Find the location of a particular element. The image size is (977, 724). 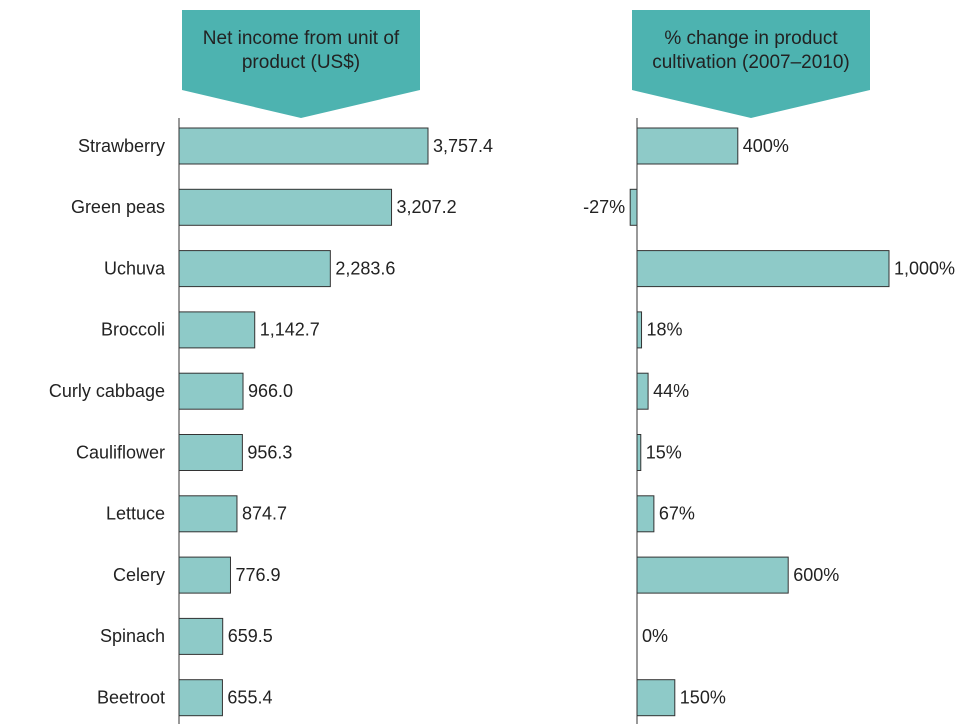

value-label: 956.3 is located at coordinates (269, 452).